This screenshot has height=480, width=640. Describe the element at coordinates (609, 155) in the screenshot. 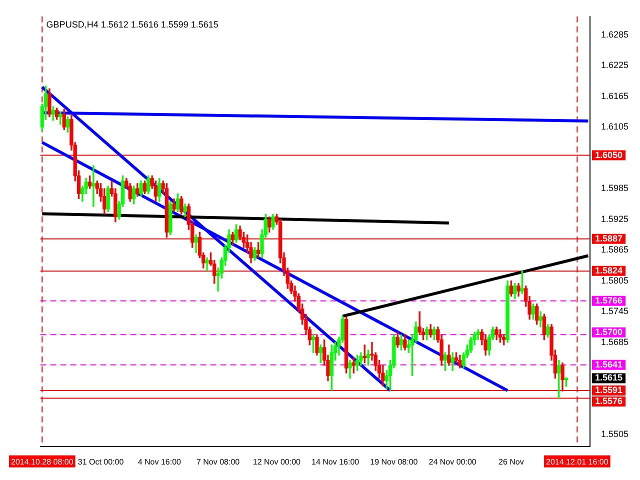

I see `ref-line-label: 1.6050` at that location.